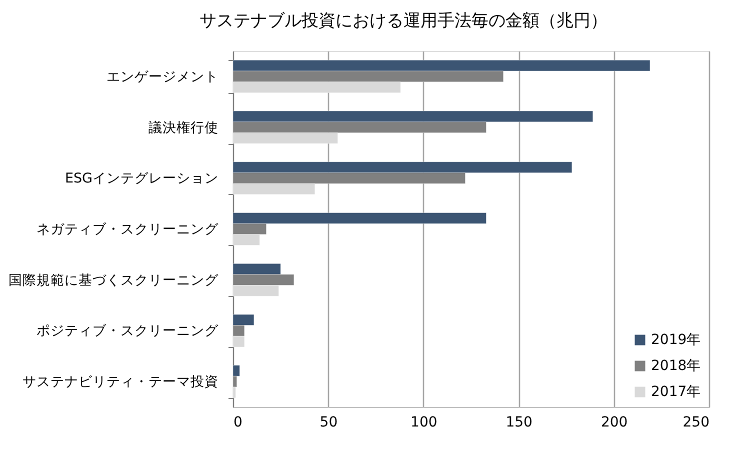 This screenshot has height=450, width=753. I want to click on y-tick-label: サステナビリティ・テーマ投資, so click(120, 382).